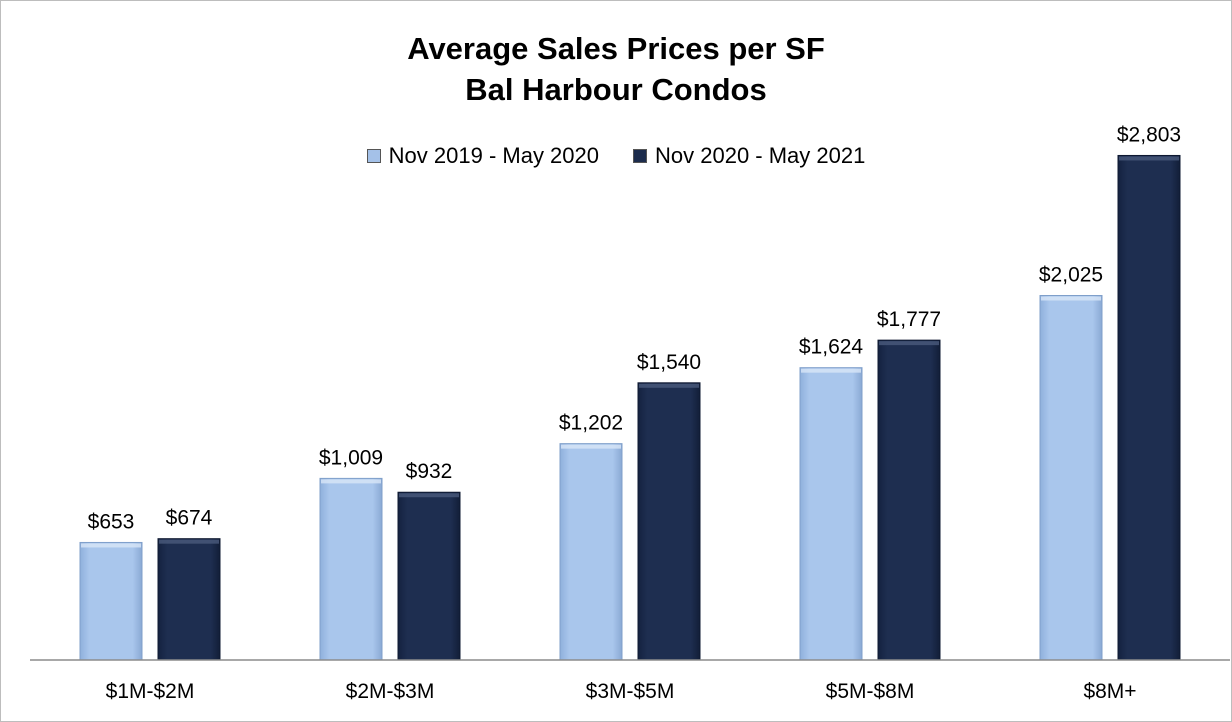 The height and width of the screenshot is (722, 1232). Describe the element at coordinates (189, 518) in the screenshot. I see `data-label-series-2-0: $674` at that location.